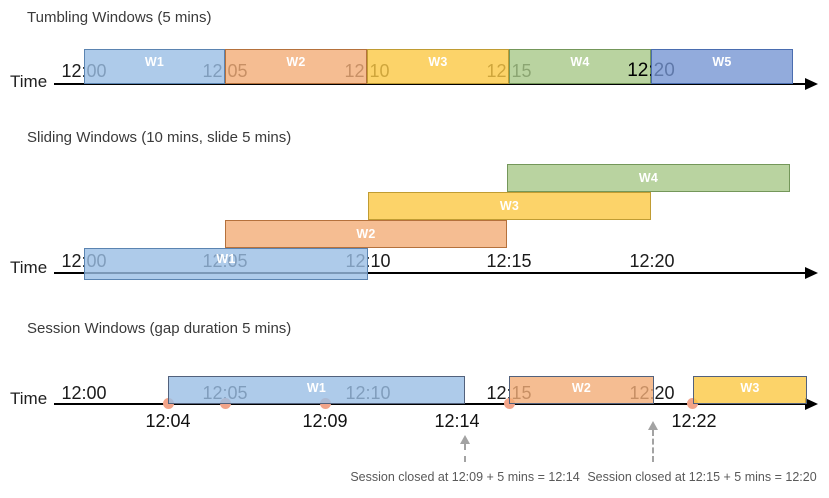  Describe the element at coordinates (159, 328) in the screenshot. I see `section-title: Session Windows (gap duration 5 mins)` at that location.